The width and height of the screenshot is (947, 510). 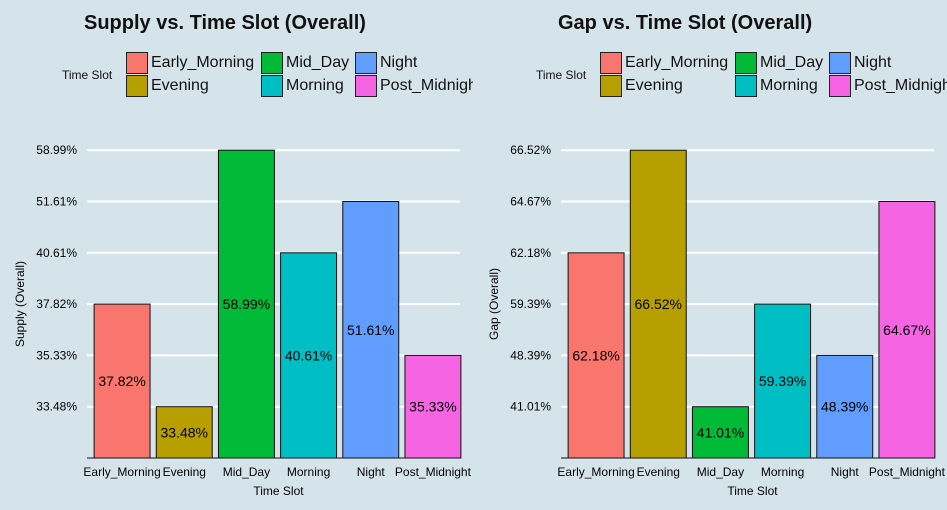 What do you see at coordinates (56, 253) in the screenshot?
I see `y-tick-label: 40.61%` at bounding box center [56, 253].